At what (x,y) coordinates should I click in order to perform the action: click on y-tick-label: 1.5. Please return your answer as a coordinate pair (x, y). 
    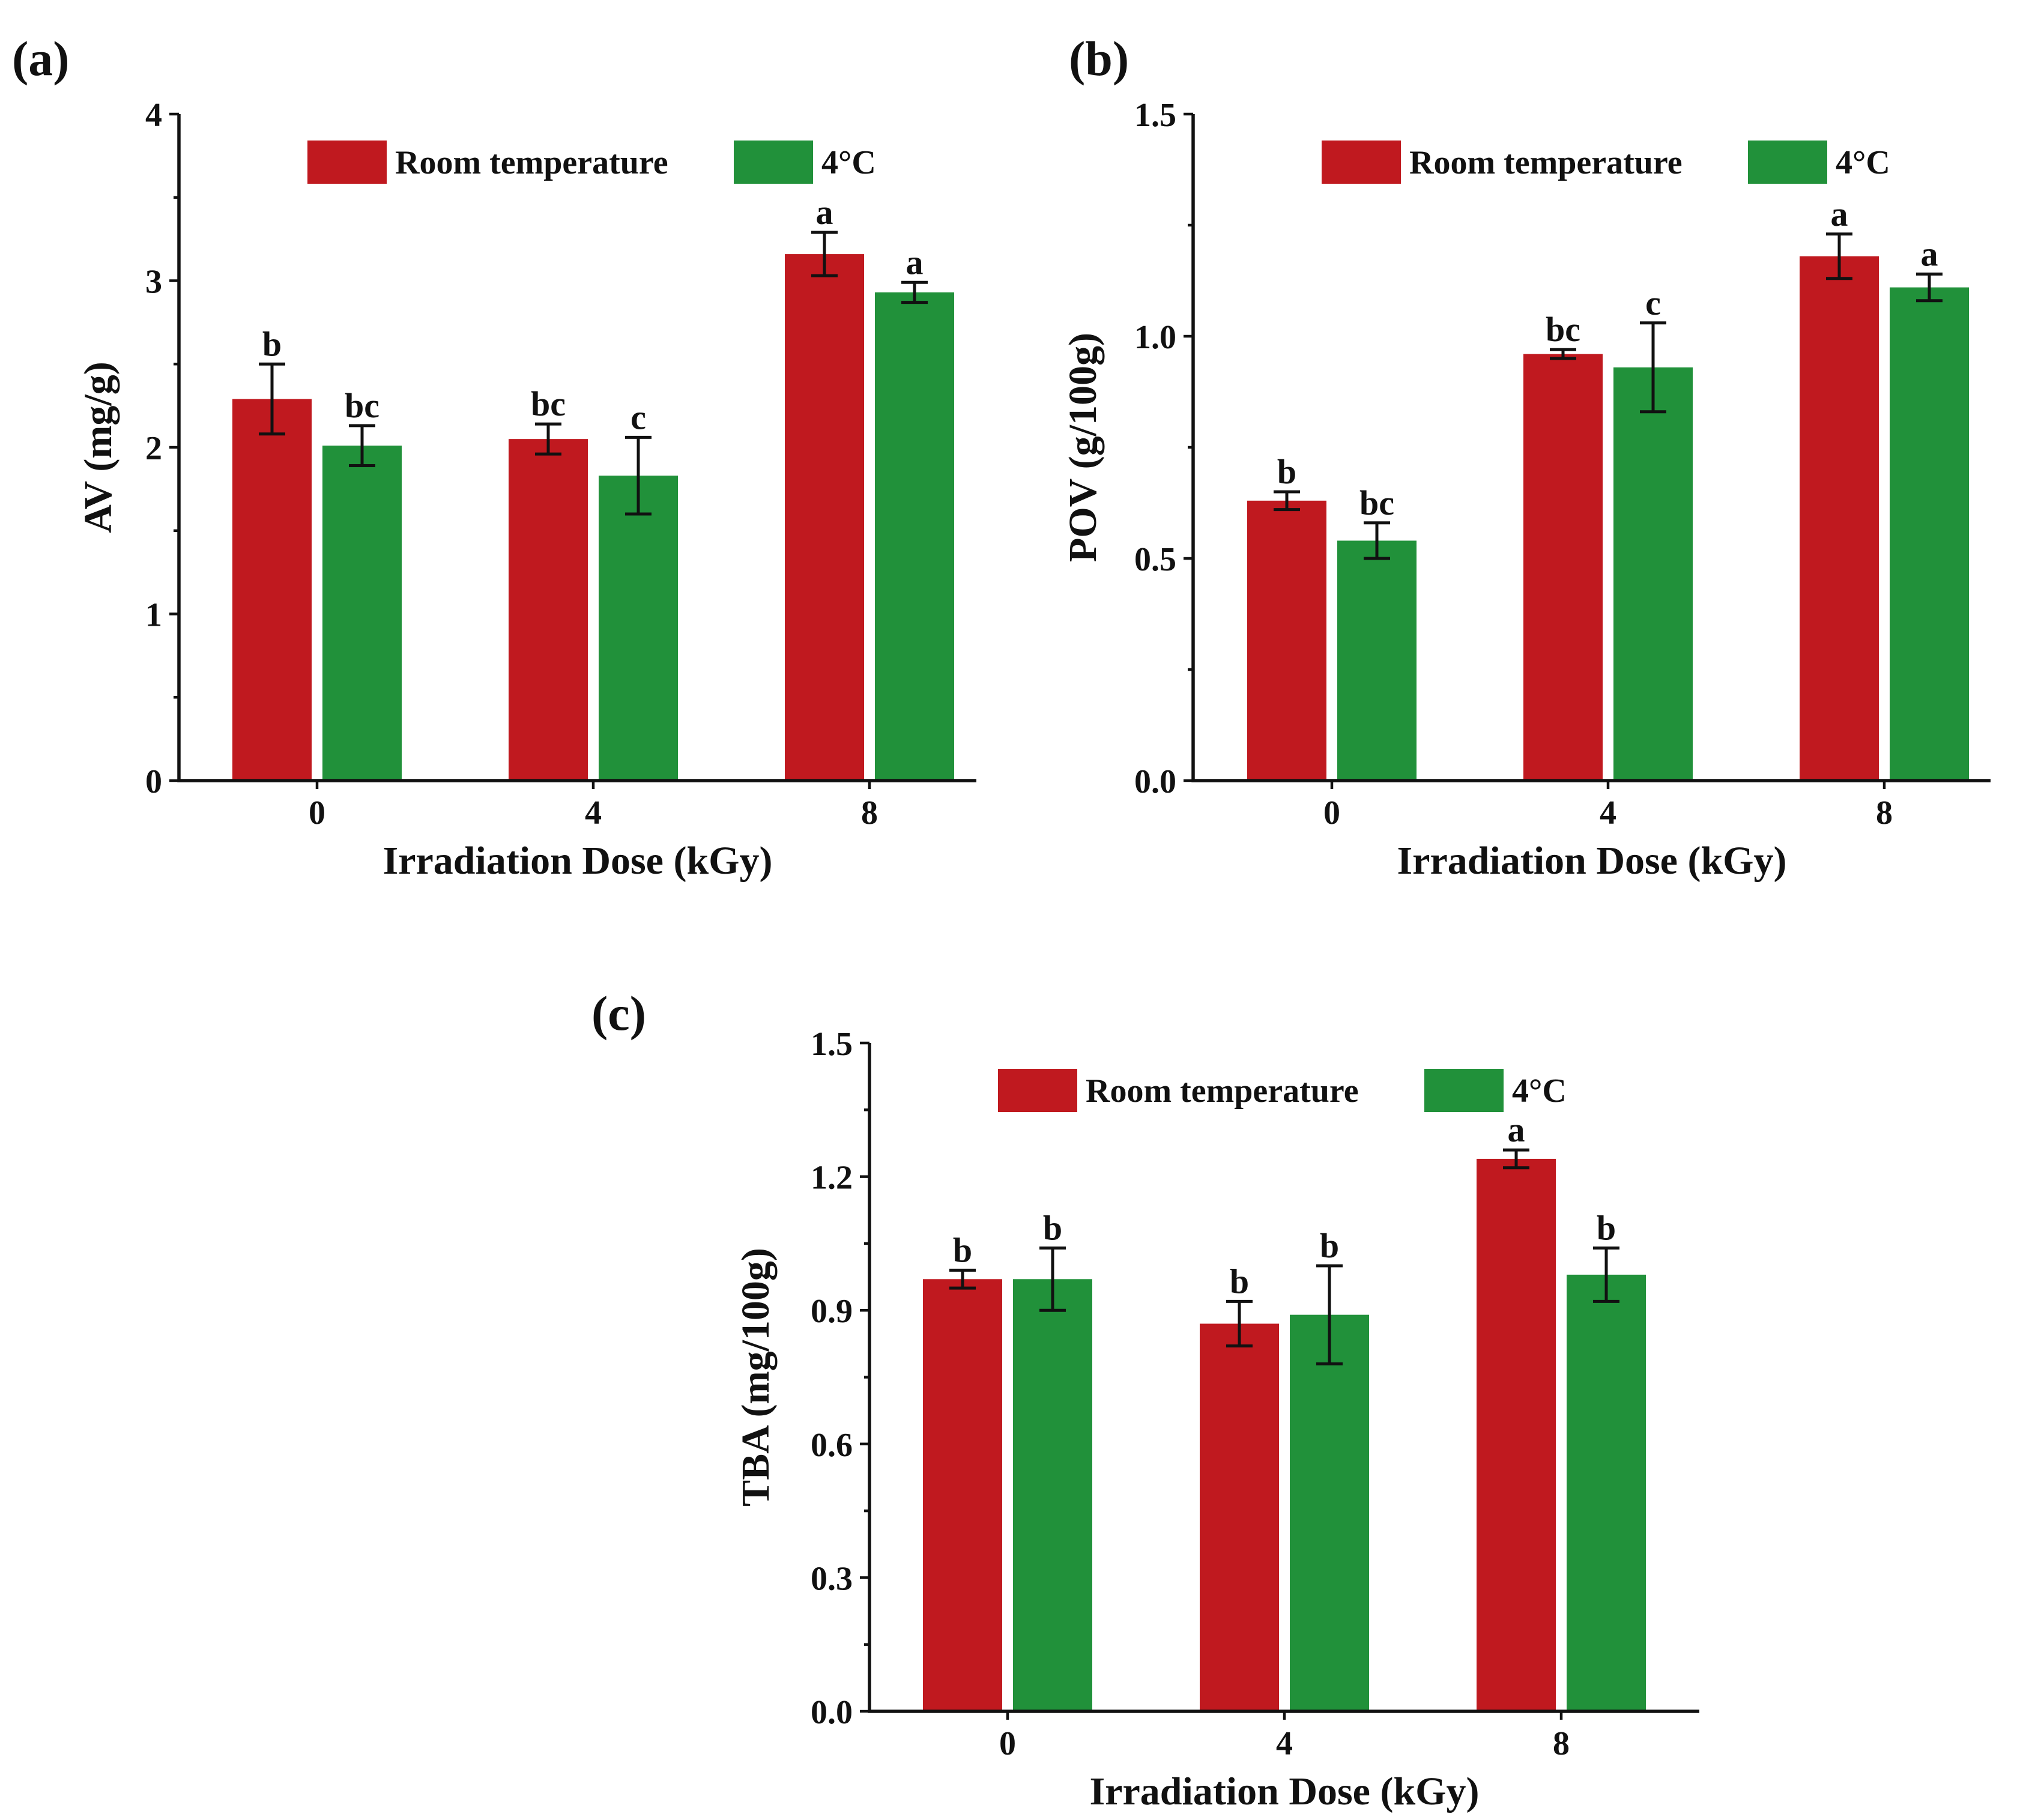
    Looking at the image, I should click on (832, 1044).